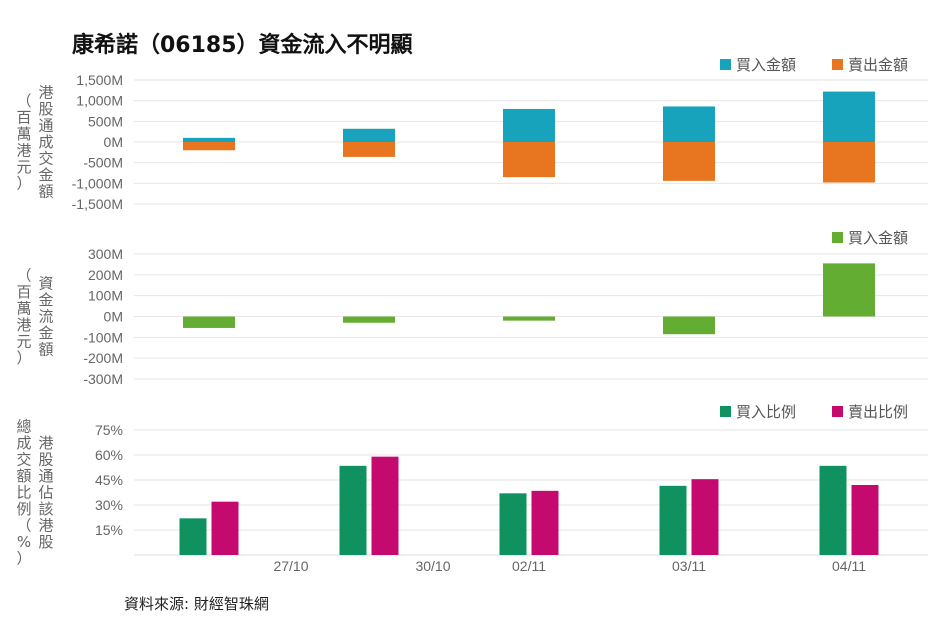  I want to click on legend-label: 賣出比例, so click(878, 412).